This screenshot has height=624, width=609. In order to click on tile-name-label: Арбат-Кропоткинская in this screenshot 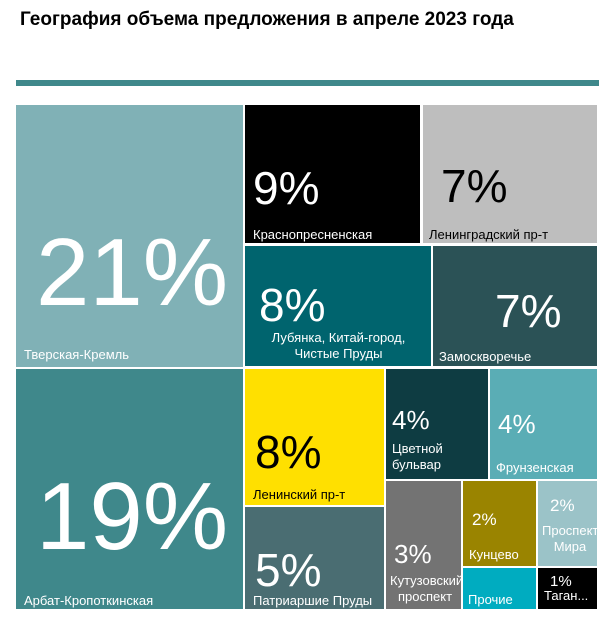, I will do `click(89, 600)`.